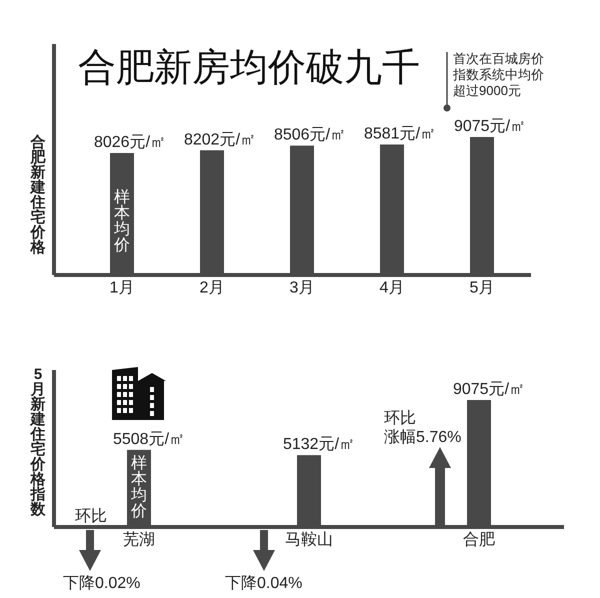 Image resolution: width=600 pixels, height=598 pixels. Describe the element at coordinates (423, 438) in the screenshot. I see `annotation: 涨幅5.76%` at that location.